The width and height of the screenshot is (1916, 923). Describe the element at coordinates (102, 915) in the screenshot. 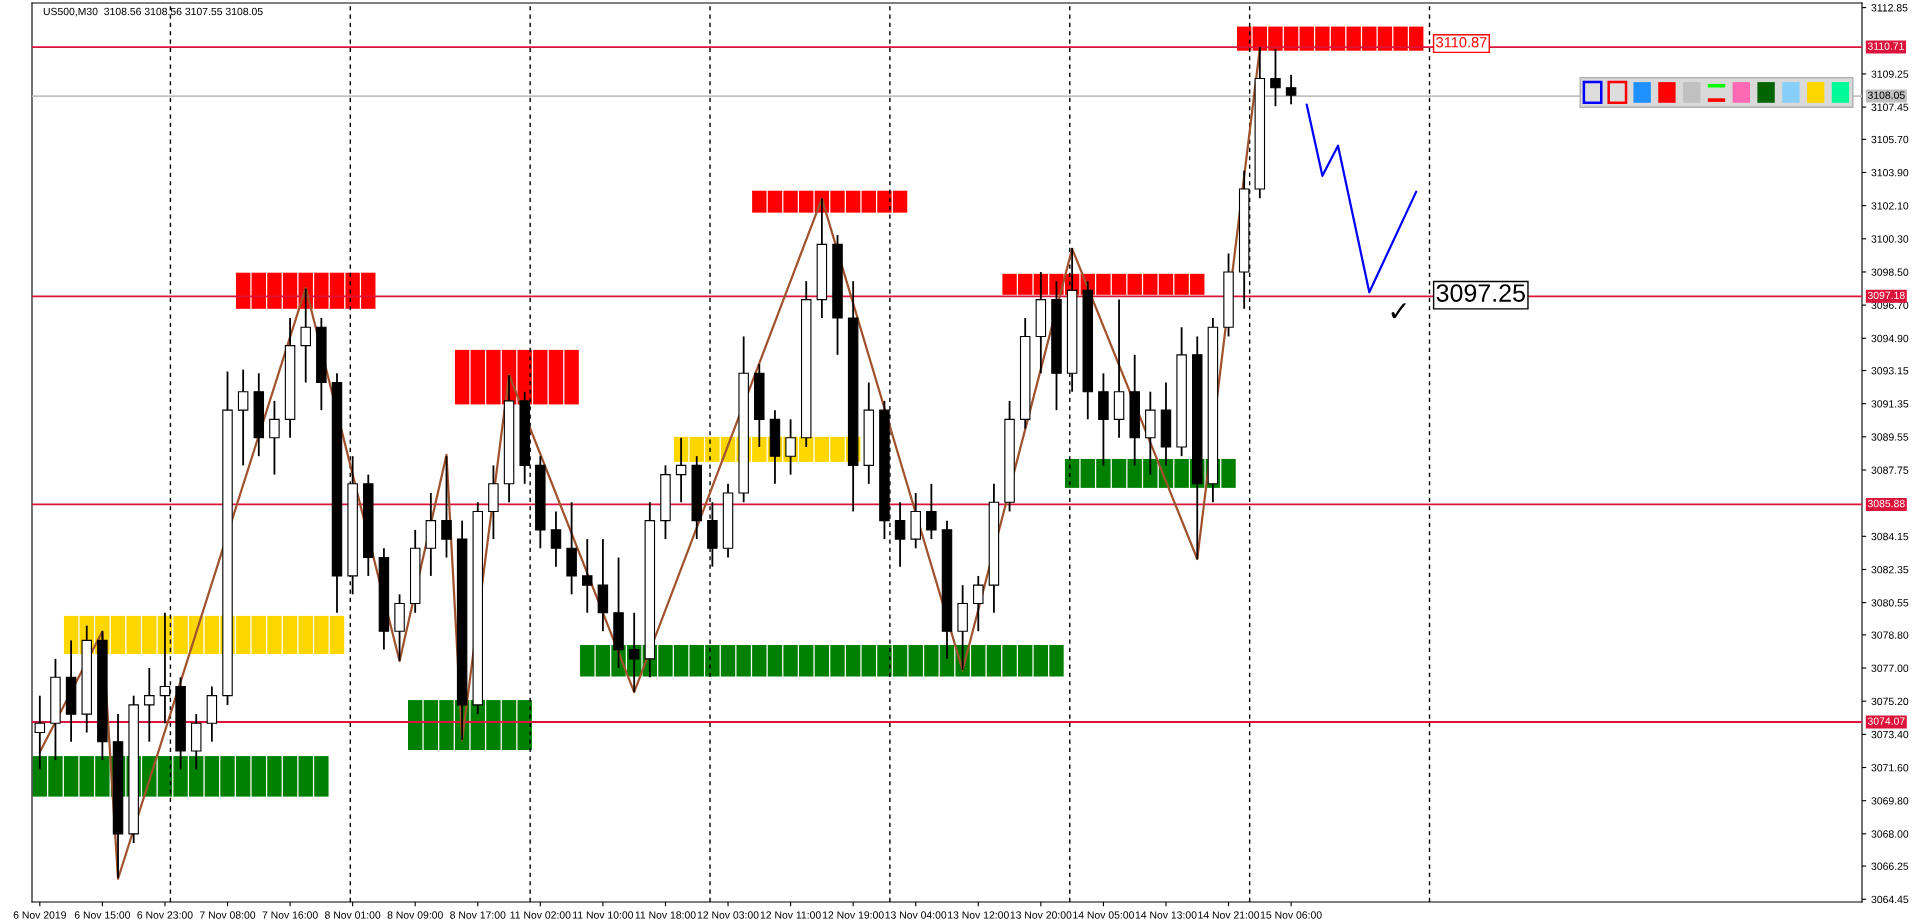

I see `x-tick-label: 6 Nov 15:00` at that location.